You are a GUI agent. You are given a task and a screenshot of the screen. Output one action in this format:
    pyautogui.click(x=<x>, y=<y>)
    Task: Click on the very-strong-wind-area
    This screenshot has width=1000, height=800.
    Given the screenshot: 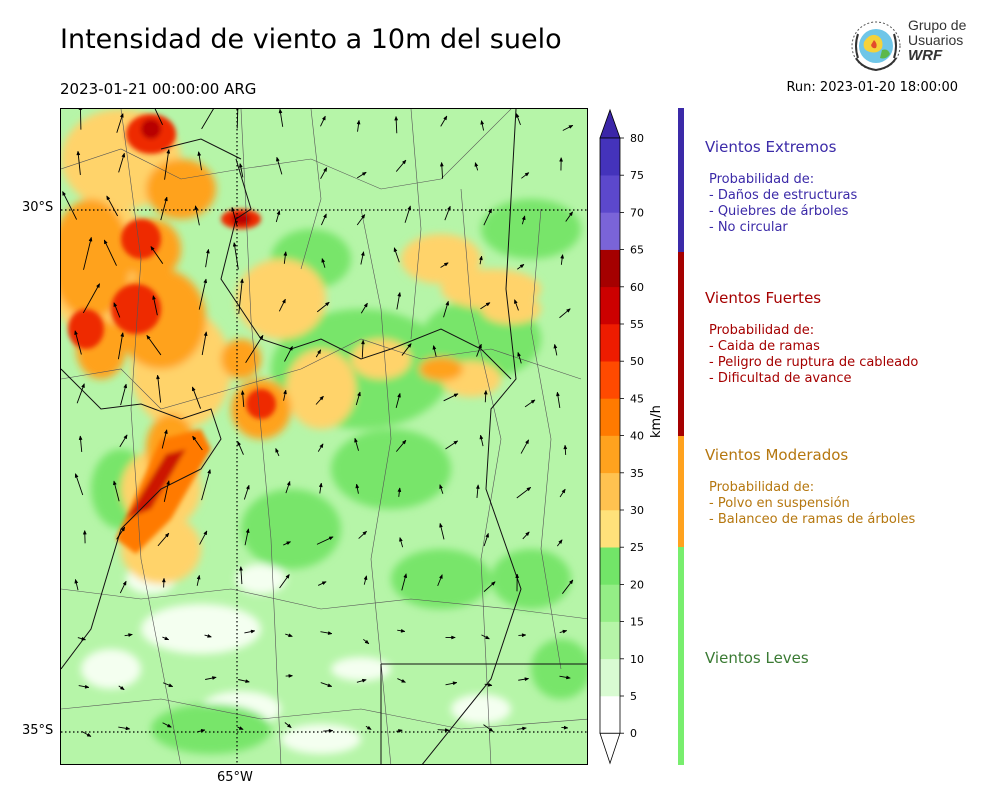 What is the action you would take?
    pyautogui.click(x=141, y=239)
    